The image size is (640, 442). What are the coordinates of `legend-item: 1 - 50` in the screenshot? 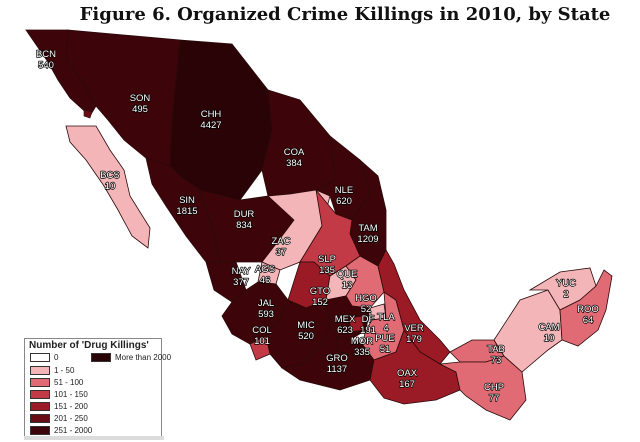 It's located at (52, 371).